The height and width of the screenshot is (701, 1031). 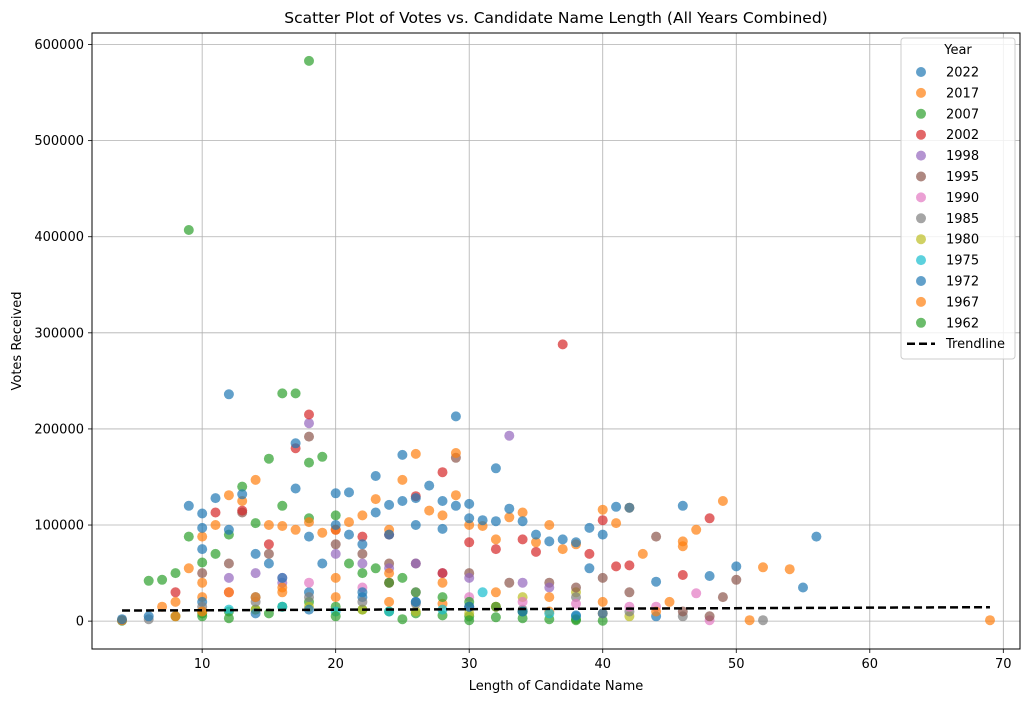 I want to click on legend-label: 2017, so click(x=962, y=93).